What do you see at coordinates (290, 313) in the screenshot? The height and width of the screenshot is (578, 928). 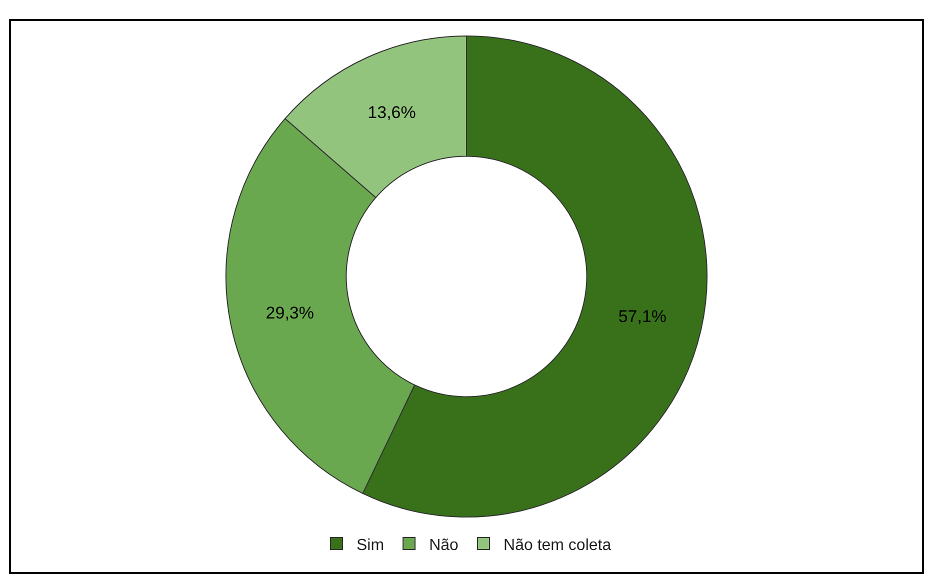 I see `data-label: 29,3%` at bounding box center [290, 313].